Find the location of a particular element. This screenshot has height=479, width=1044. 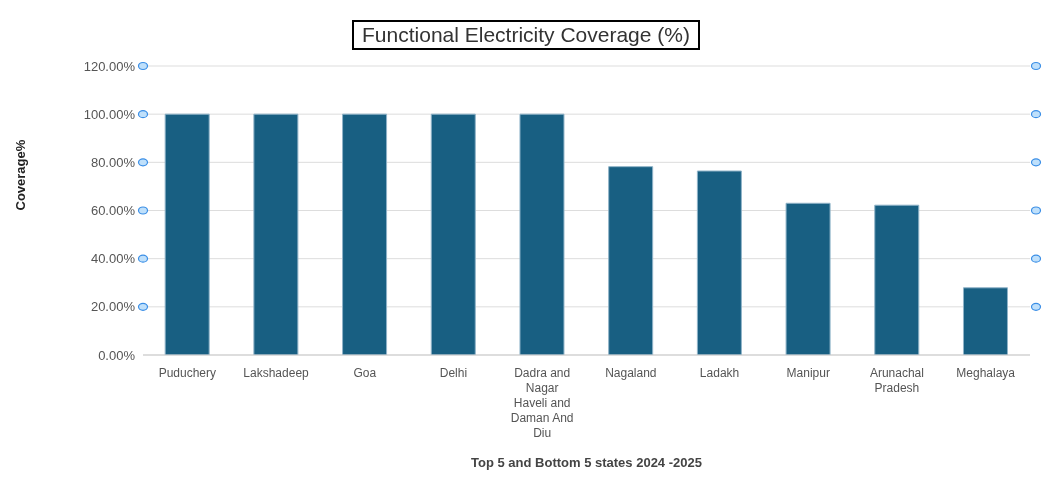

x-tick-label: Nagaland is located at coordinates (631, 373).